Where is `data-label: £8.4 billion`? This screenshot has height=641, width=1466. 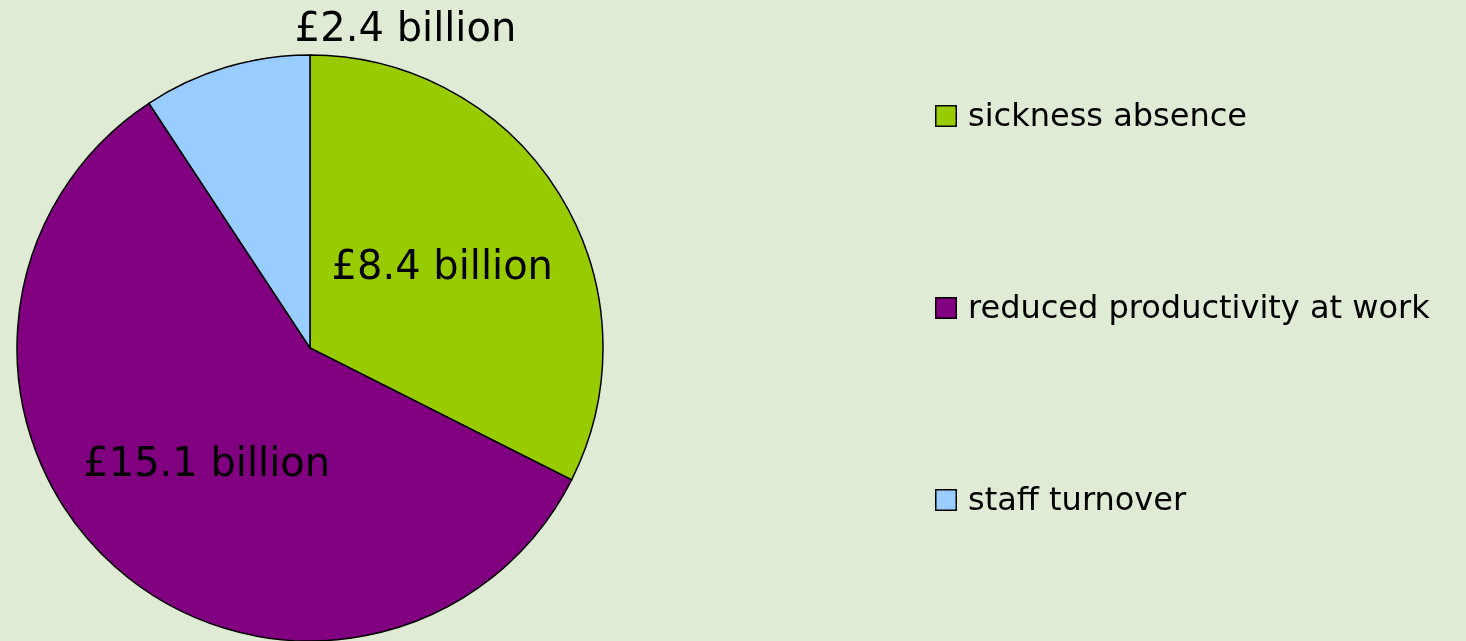 data-label: £8.4 billion is located at coordinates (442, 264).